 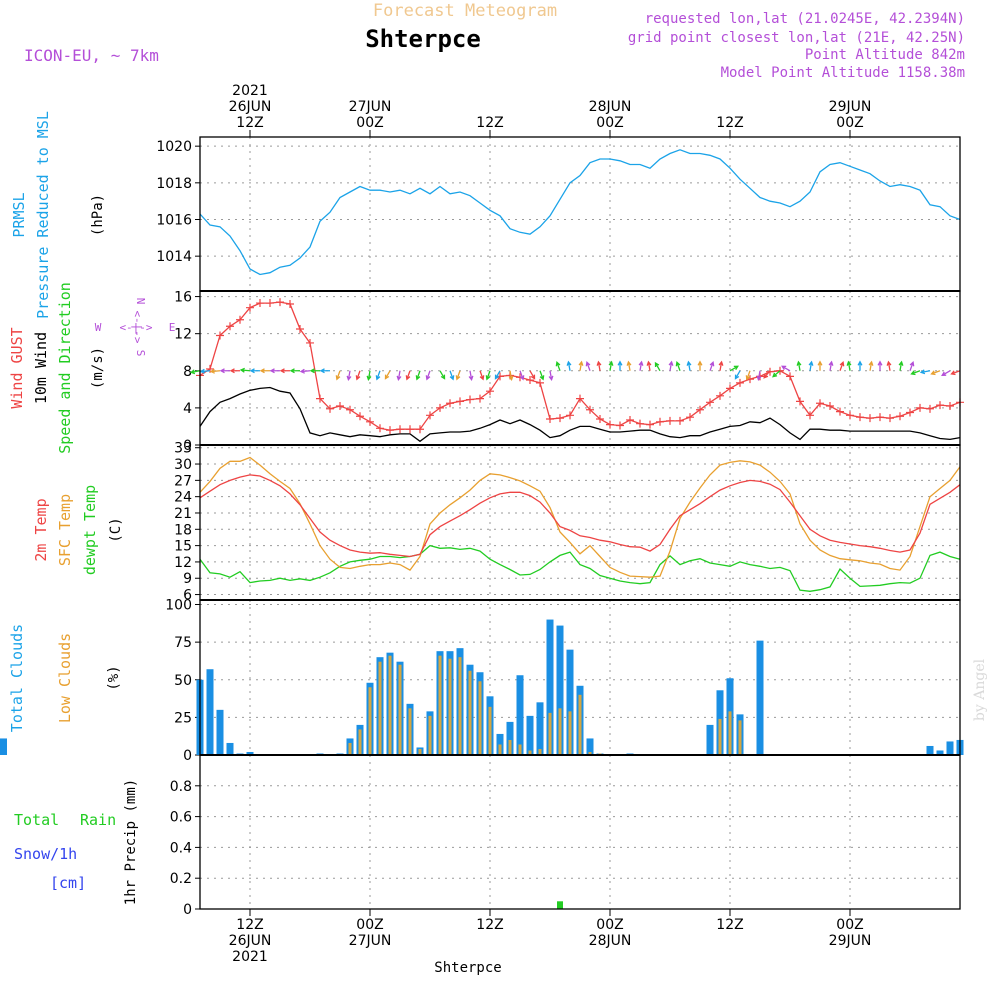 What do you see at coordinates (580, 366) in the screenshot?
I see `series-wind-gust` at bounding box center [580, 366].